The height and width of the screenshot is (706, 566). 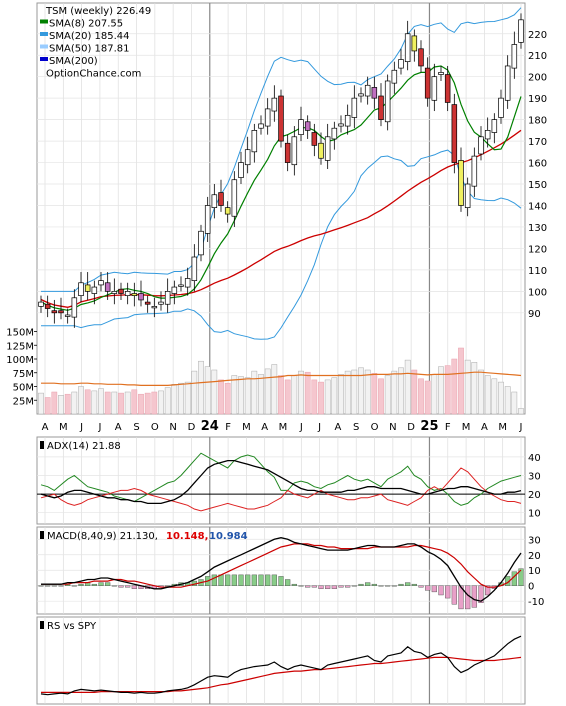 What do you see at coordinates (42, 535) in the screenshot?
I see `macd-label-swatch` at bounding box center [42, 535].